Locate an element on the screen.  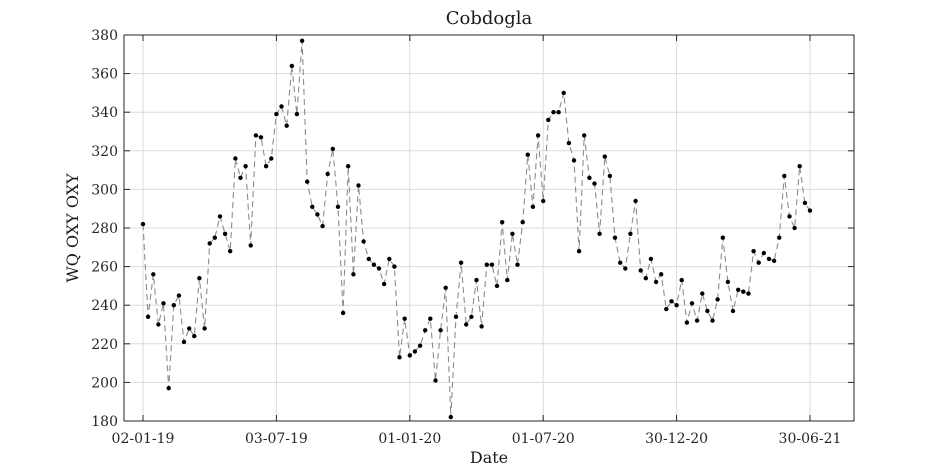
y-tick-label: 360 is located at coordinates (104, 75).